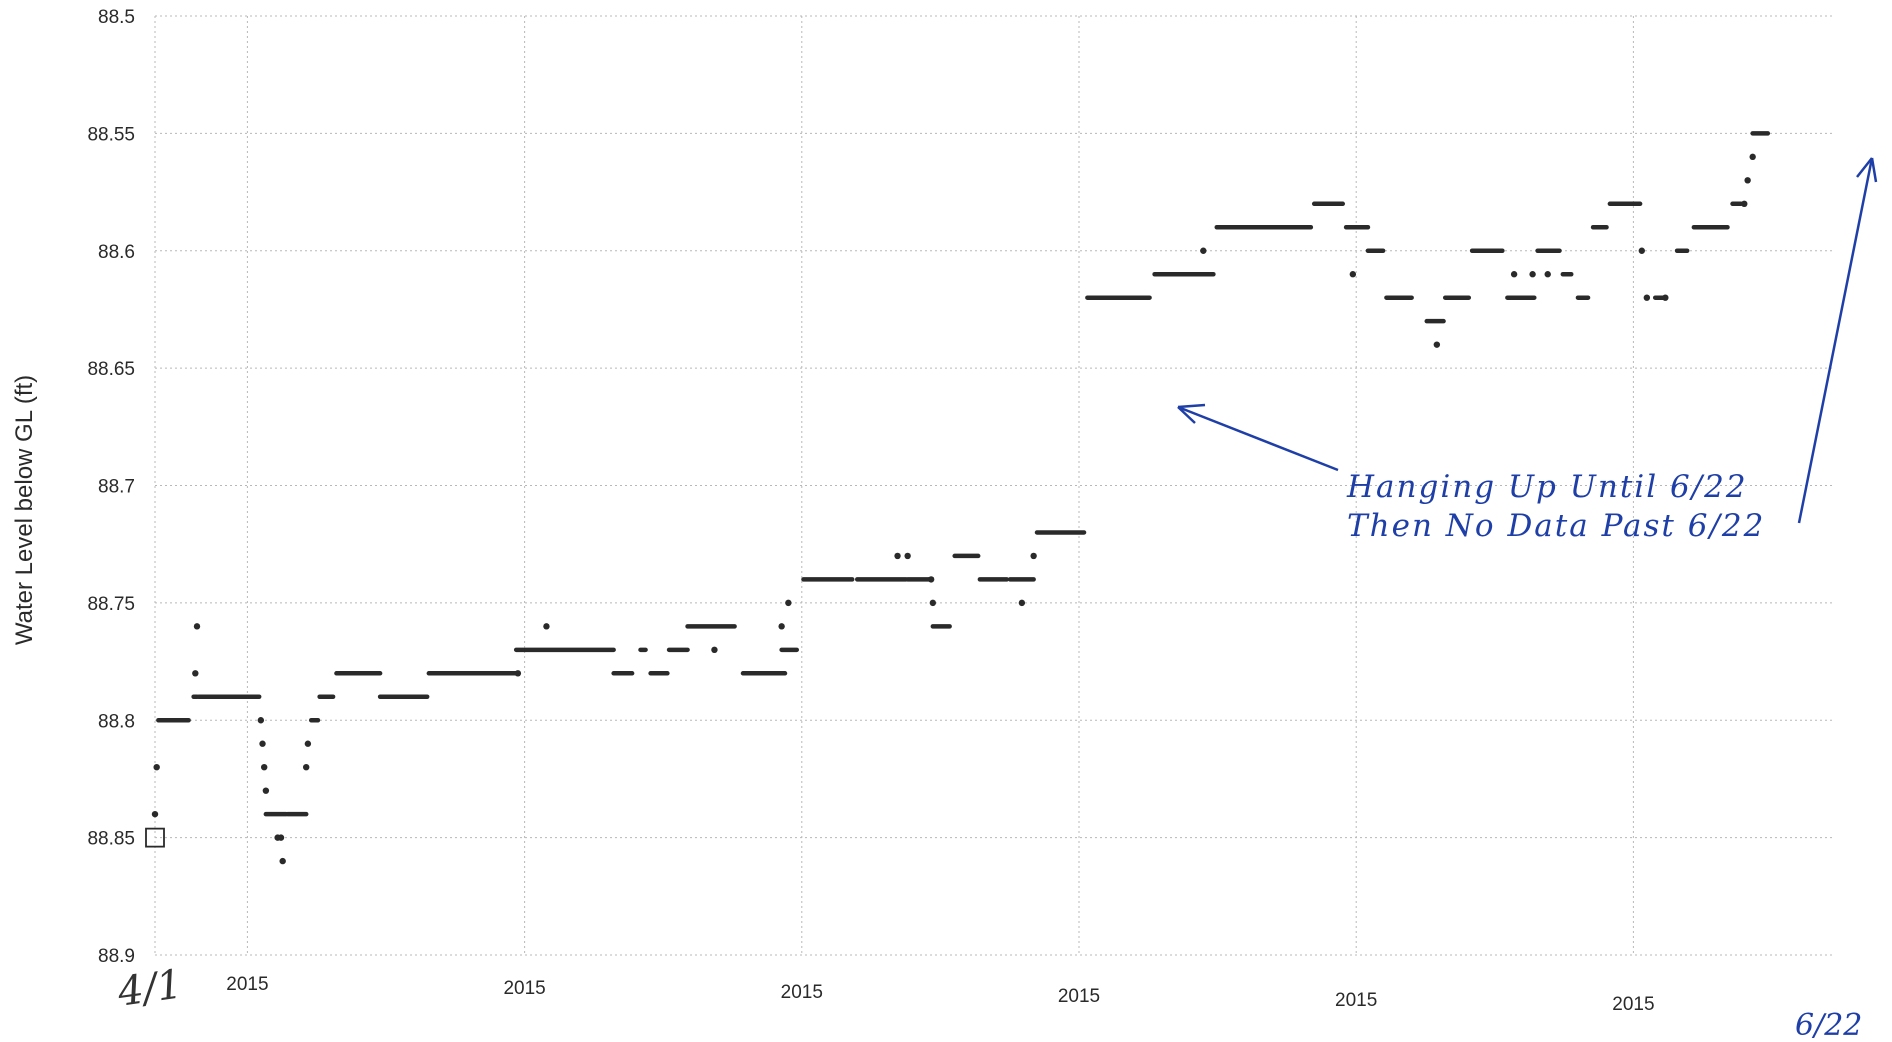  I want to click on annotation-line-2: Then No Data Past 6/22, so click(1556, 526).